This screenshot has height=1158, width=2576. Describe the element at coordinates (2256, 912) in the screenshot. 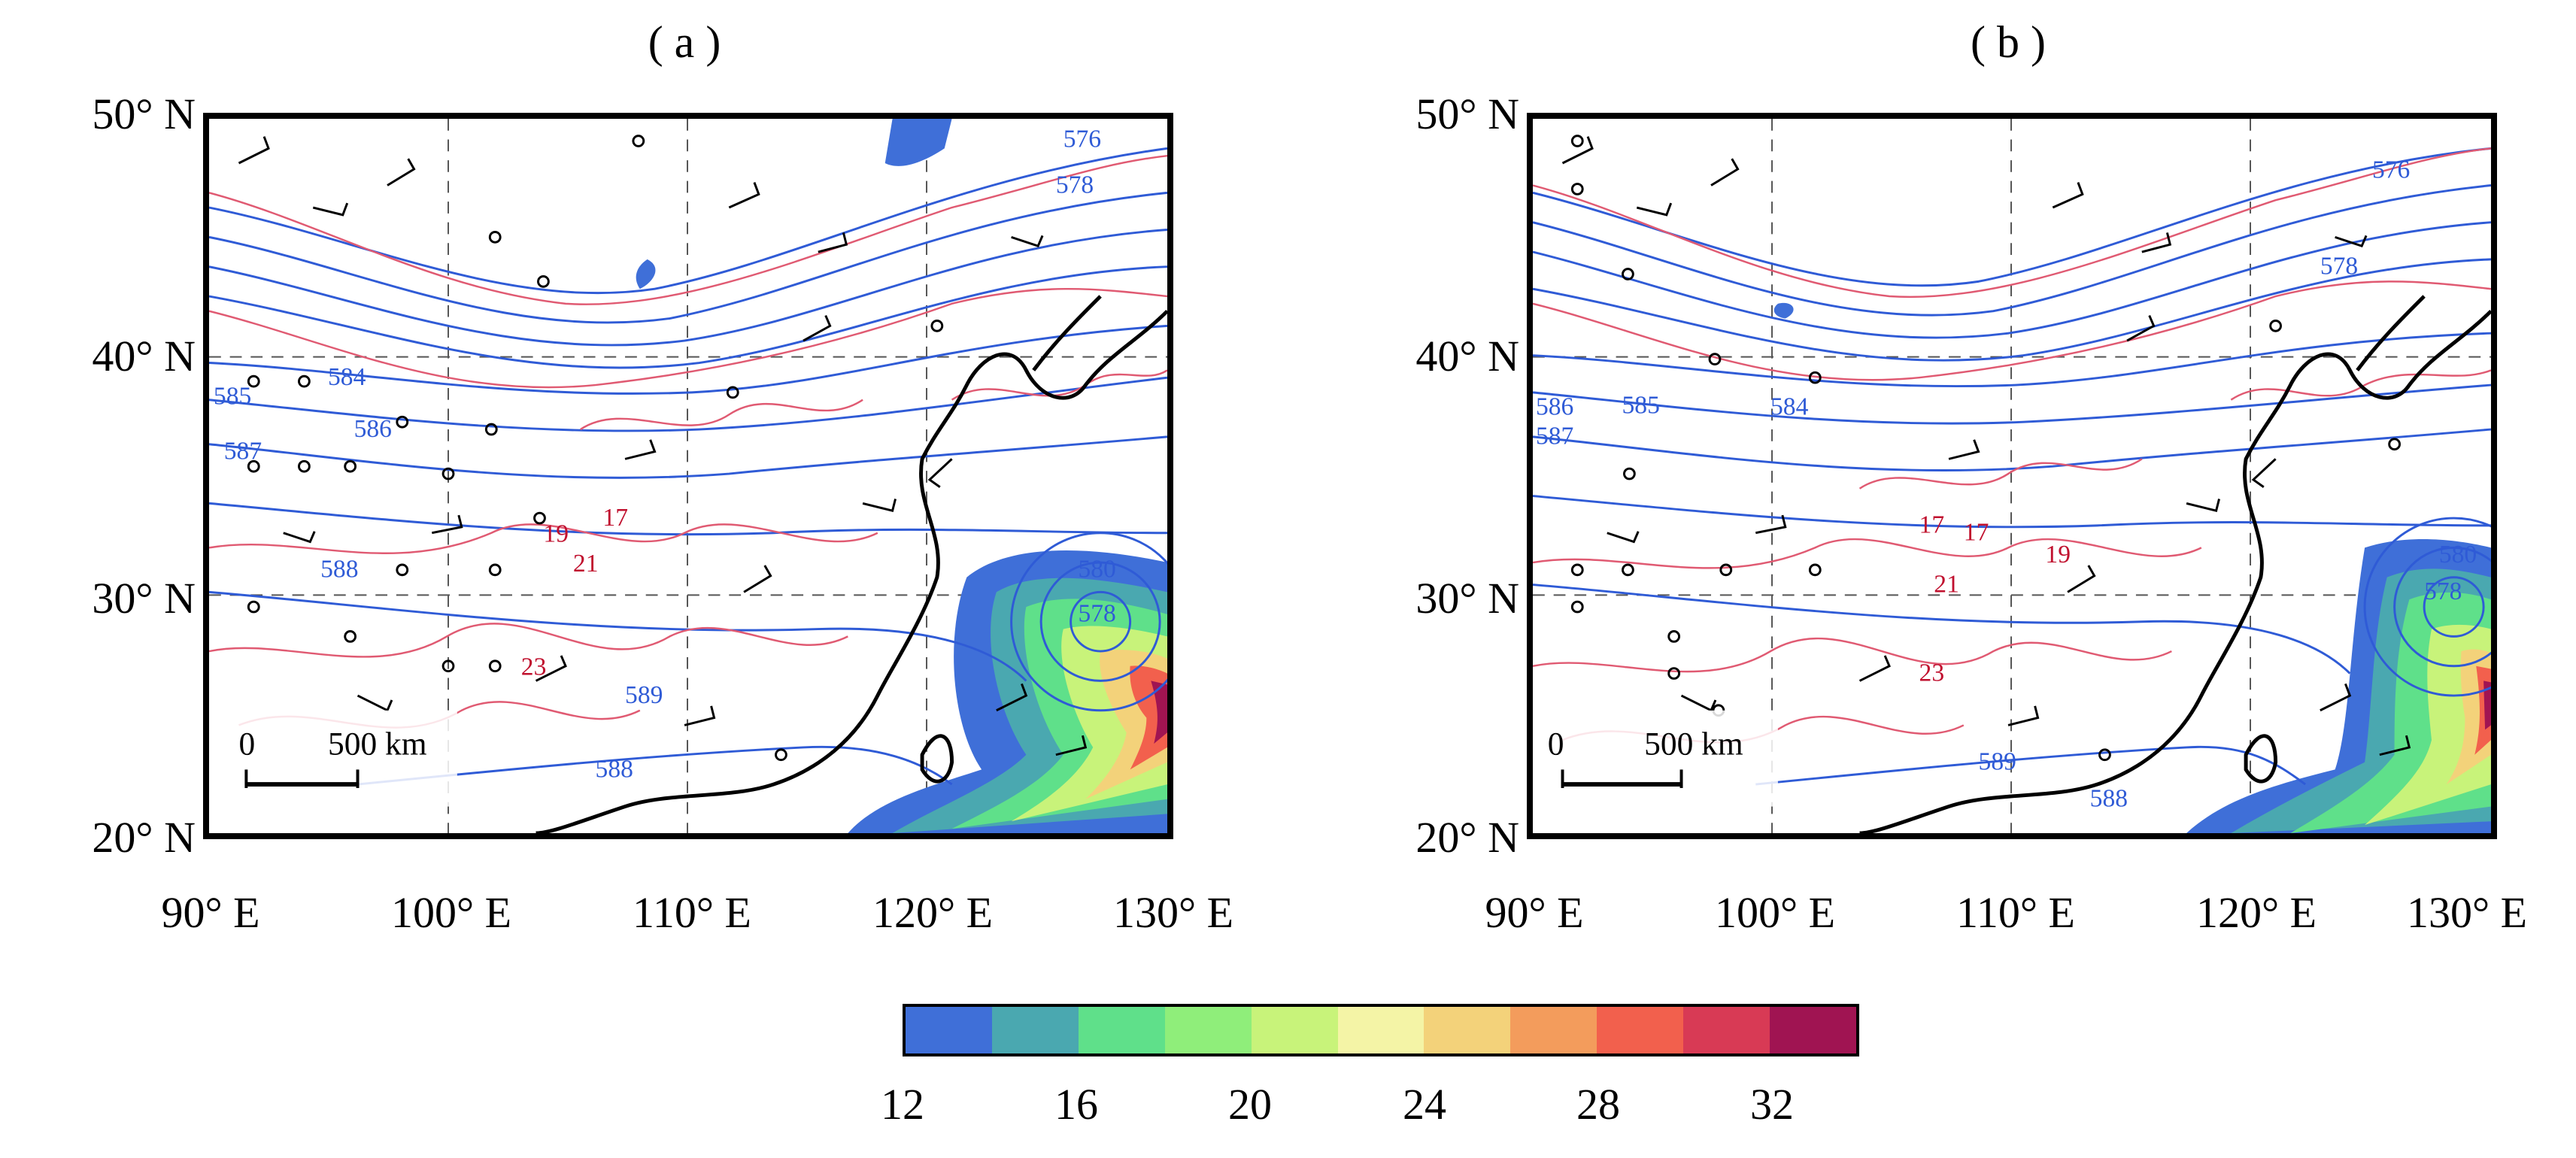

I see `panel-b-lon-120: 120° E` at that location.